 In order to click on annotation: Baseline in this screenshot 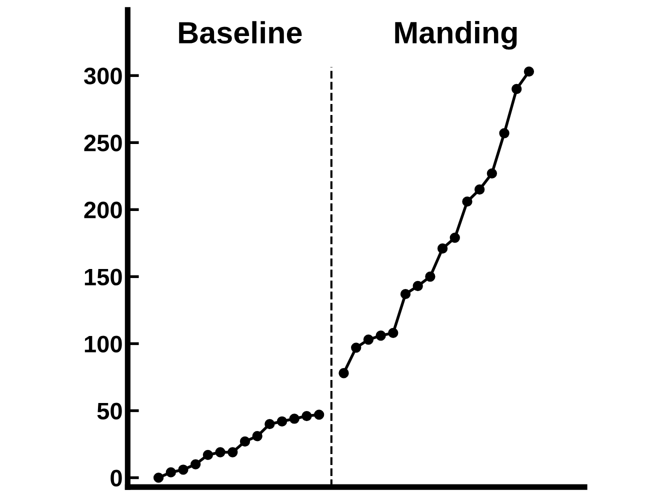, I will do `click(240, 32)`.